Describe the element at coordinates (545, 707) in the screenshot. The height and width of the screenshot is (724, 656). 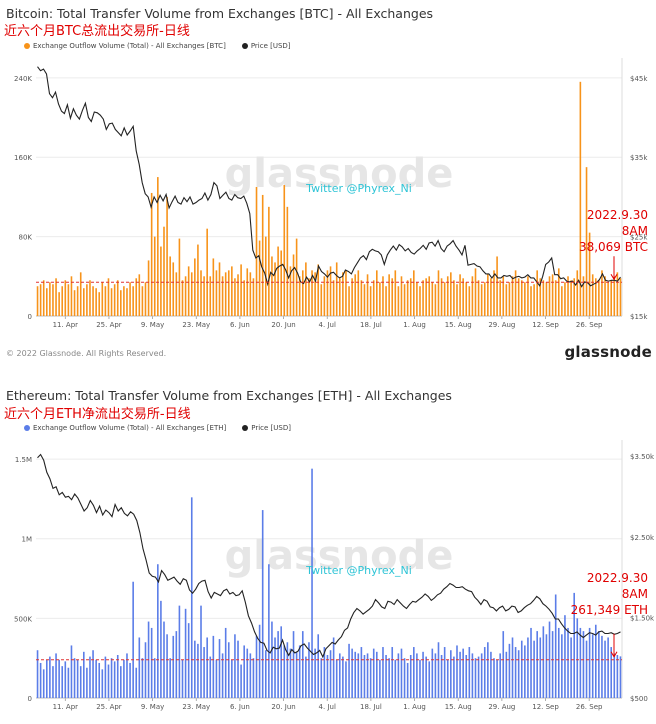
I see `eth-x-tick-label: 12. Sep` at that location.